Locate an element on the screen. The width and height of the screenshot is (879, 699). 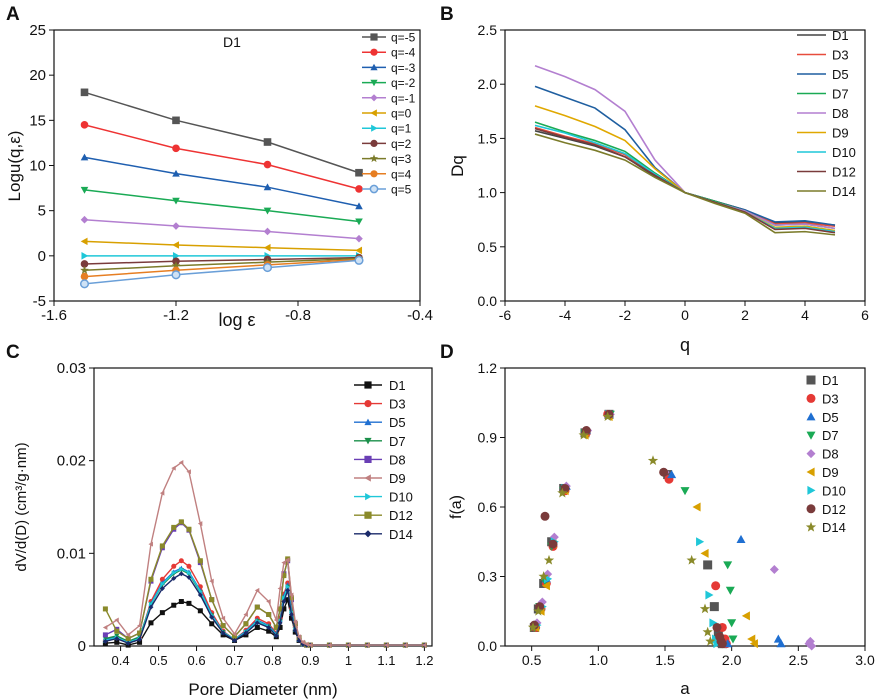
series-line-D14 is located at coordinates (685, 184).